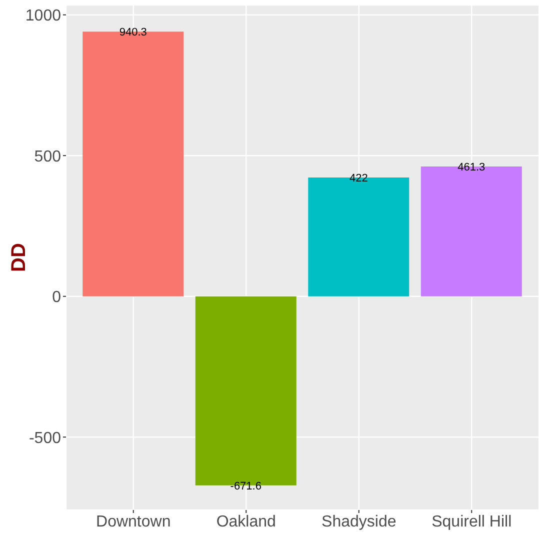 This screenshot has width=539, height=536. I want to click on x-tick-label: Oakland, so click(246, 521).